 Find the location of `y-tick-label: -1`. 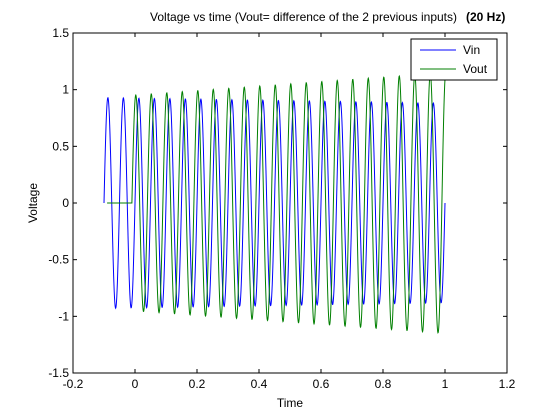

y-tick-label: -1 is located at coordinates (63, 316).